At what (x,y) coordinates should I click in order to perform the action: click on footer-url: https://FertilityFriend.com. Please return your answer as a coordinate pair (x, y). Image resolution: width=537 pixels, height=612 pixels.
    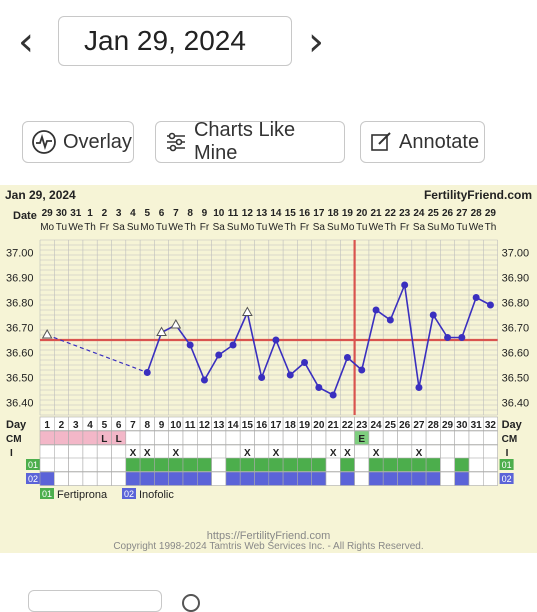
    Looking at the image, I should click on (268, 536).